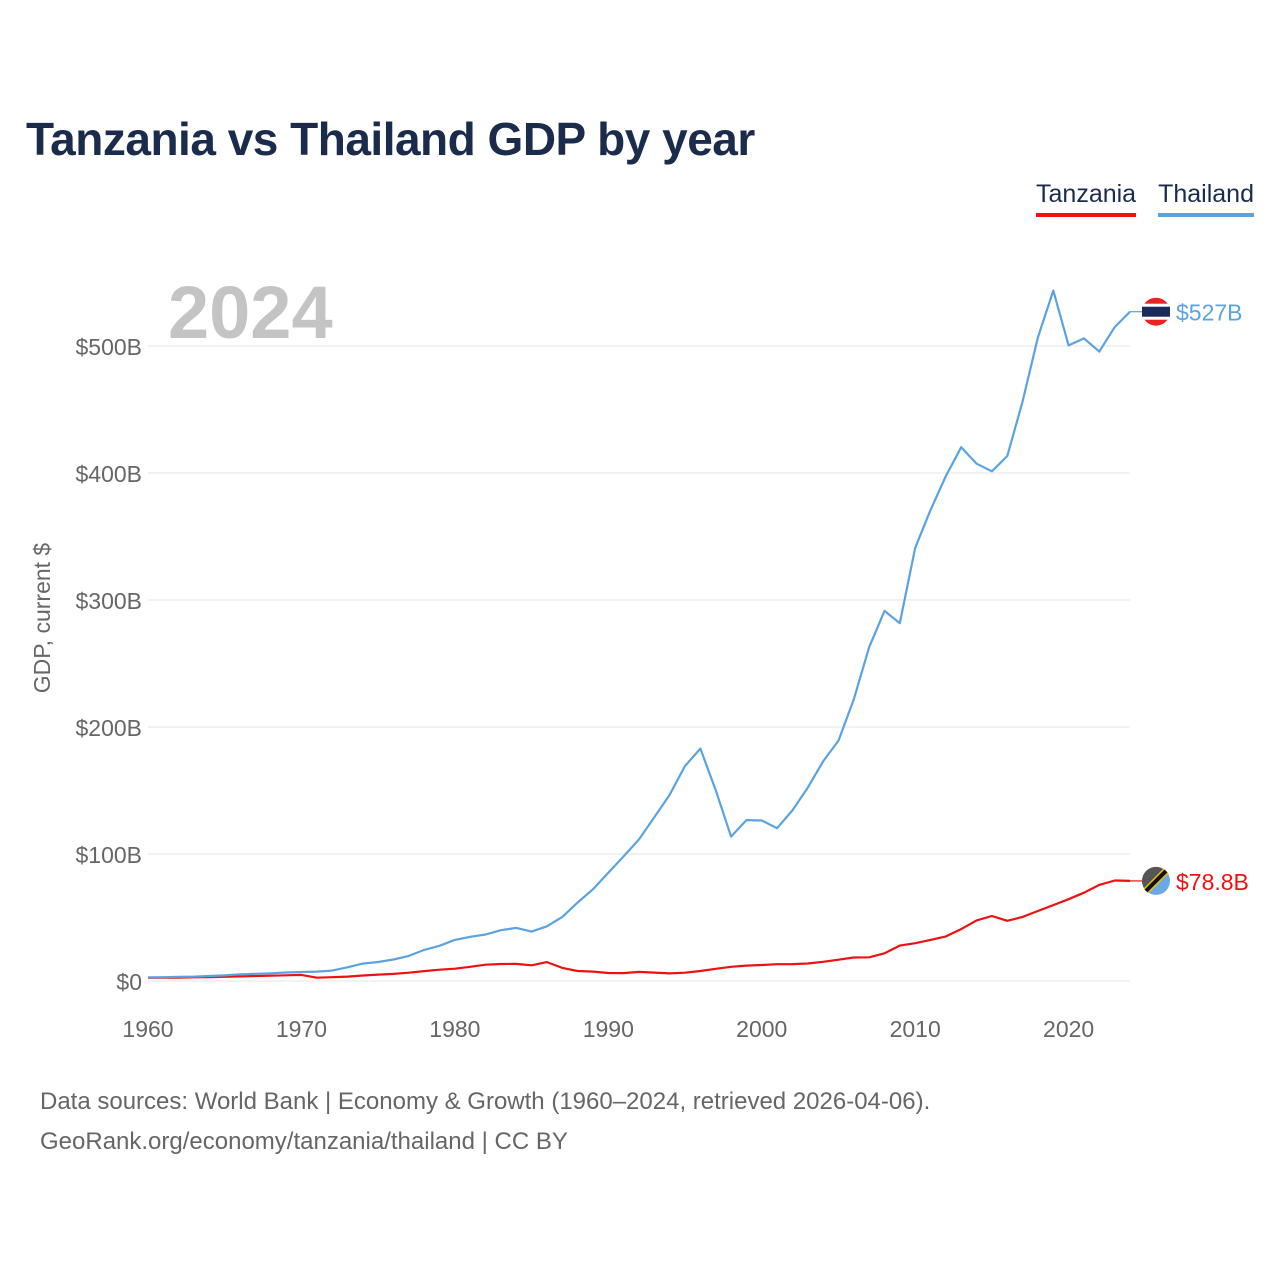 This screenshot has width=1280, height=1280. I want to click on end-markers: $78.8B $527B, so click(1189, 596).